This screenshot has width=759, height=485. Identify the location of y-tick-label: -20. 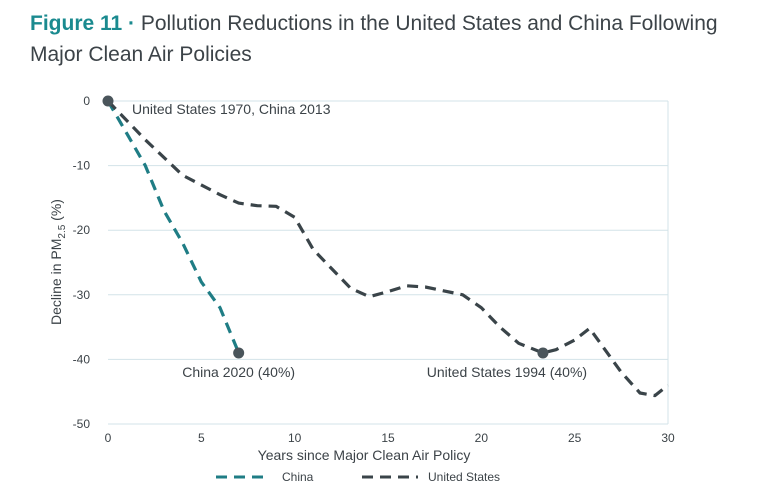
(82, 230).